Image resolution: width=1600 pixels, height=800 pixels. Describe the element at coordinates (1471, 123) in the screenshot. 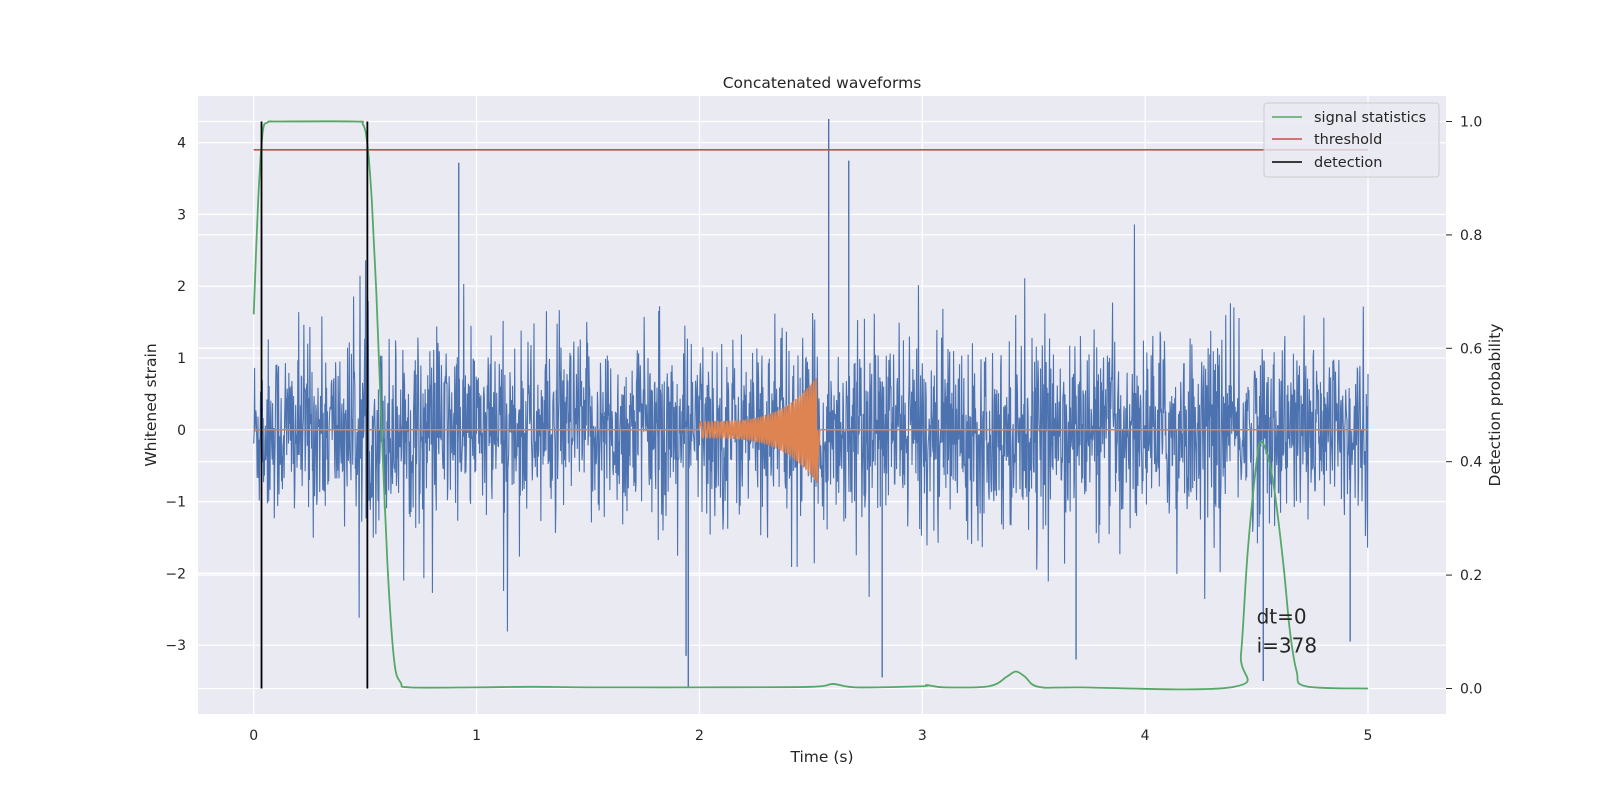

I see `y2-tick-label: 1.0` at that location.